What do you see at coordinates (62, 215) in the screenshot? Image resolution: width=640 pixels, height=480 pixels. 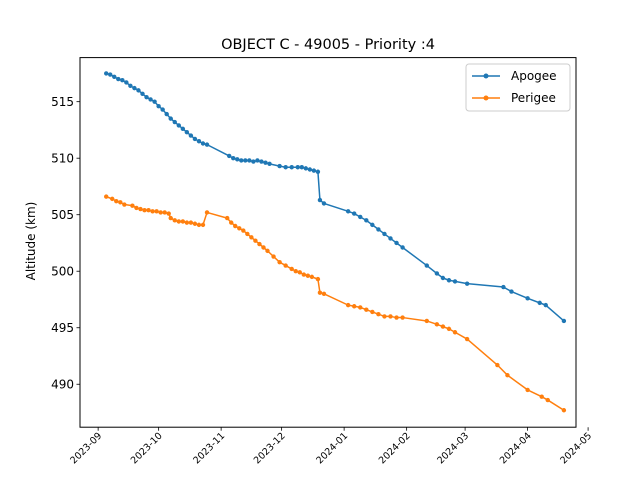 I see `y-tick-label: 505` at bounding box center [62, 215].